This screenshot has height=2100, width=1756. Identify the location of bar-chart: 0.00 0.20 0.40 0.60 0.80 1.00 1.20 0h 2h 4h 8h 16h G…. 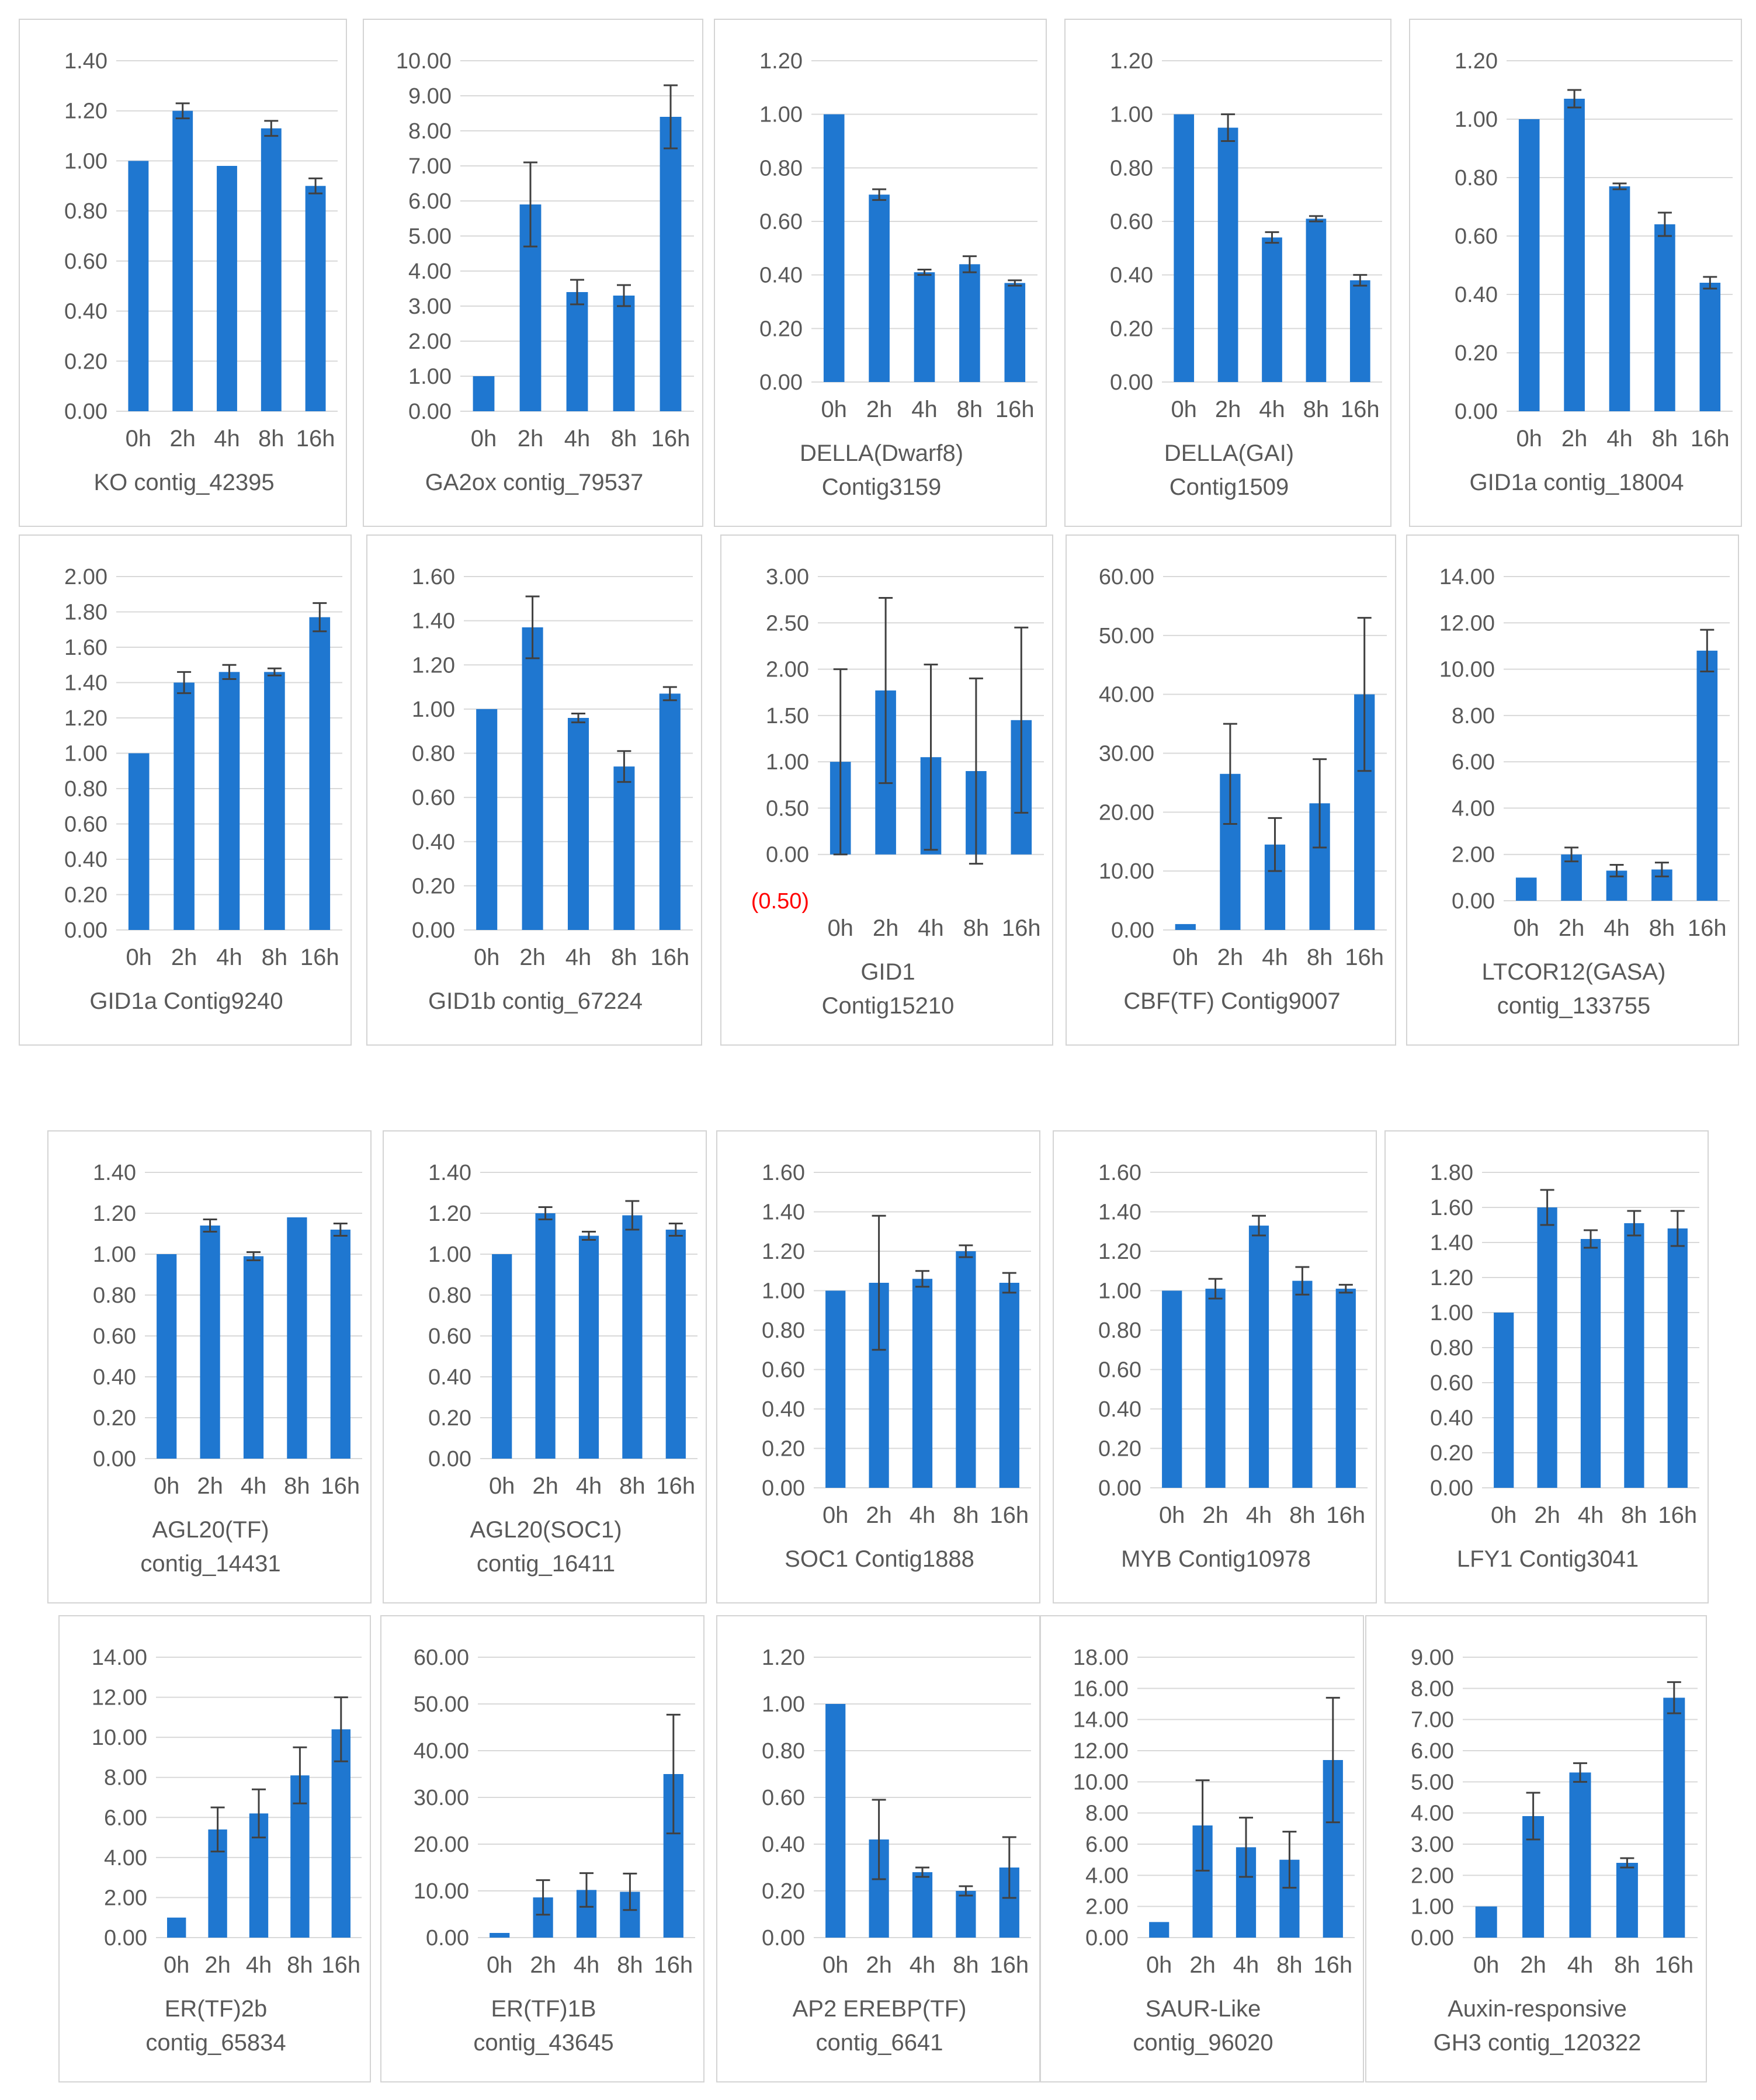
(1594, 272).